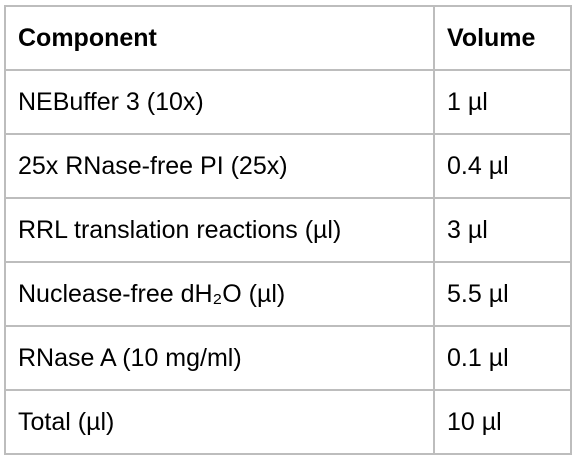 Image resolution: width=576 pixels, height=472 pixels. I want to click on table-cell: 0.4 µl, so click(502, 166).